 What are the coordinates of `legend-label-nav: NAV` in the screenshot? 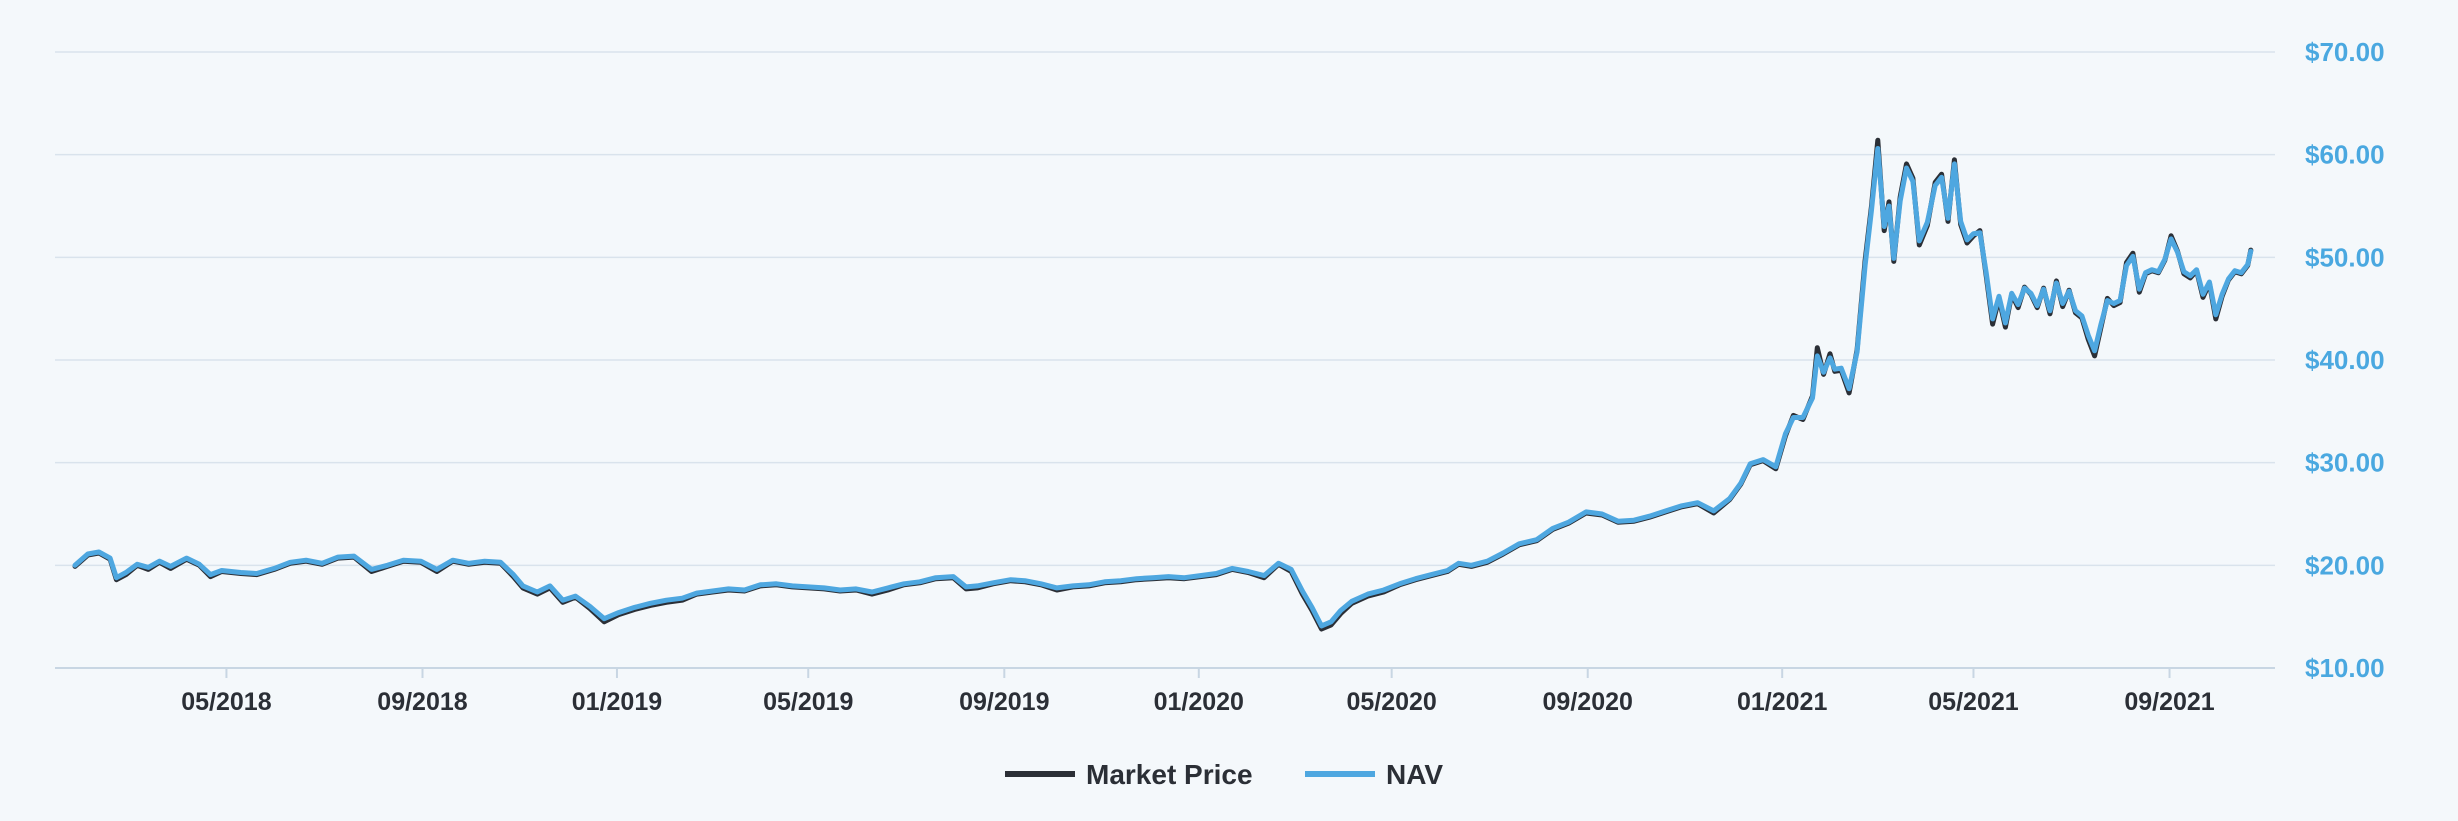 It's located at (1414, 774).